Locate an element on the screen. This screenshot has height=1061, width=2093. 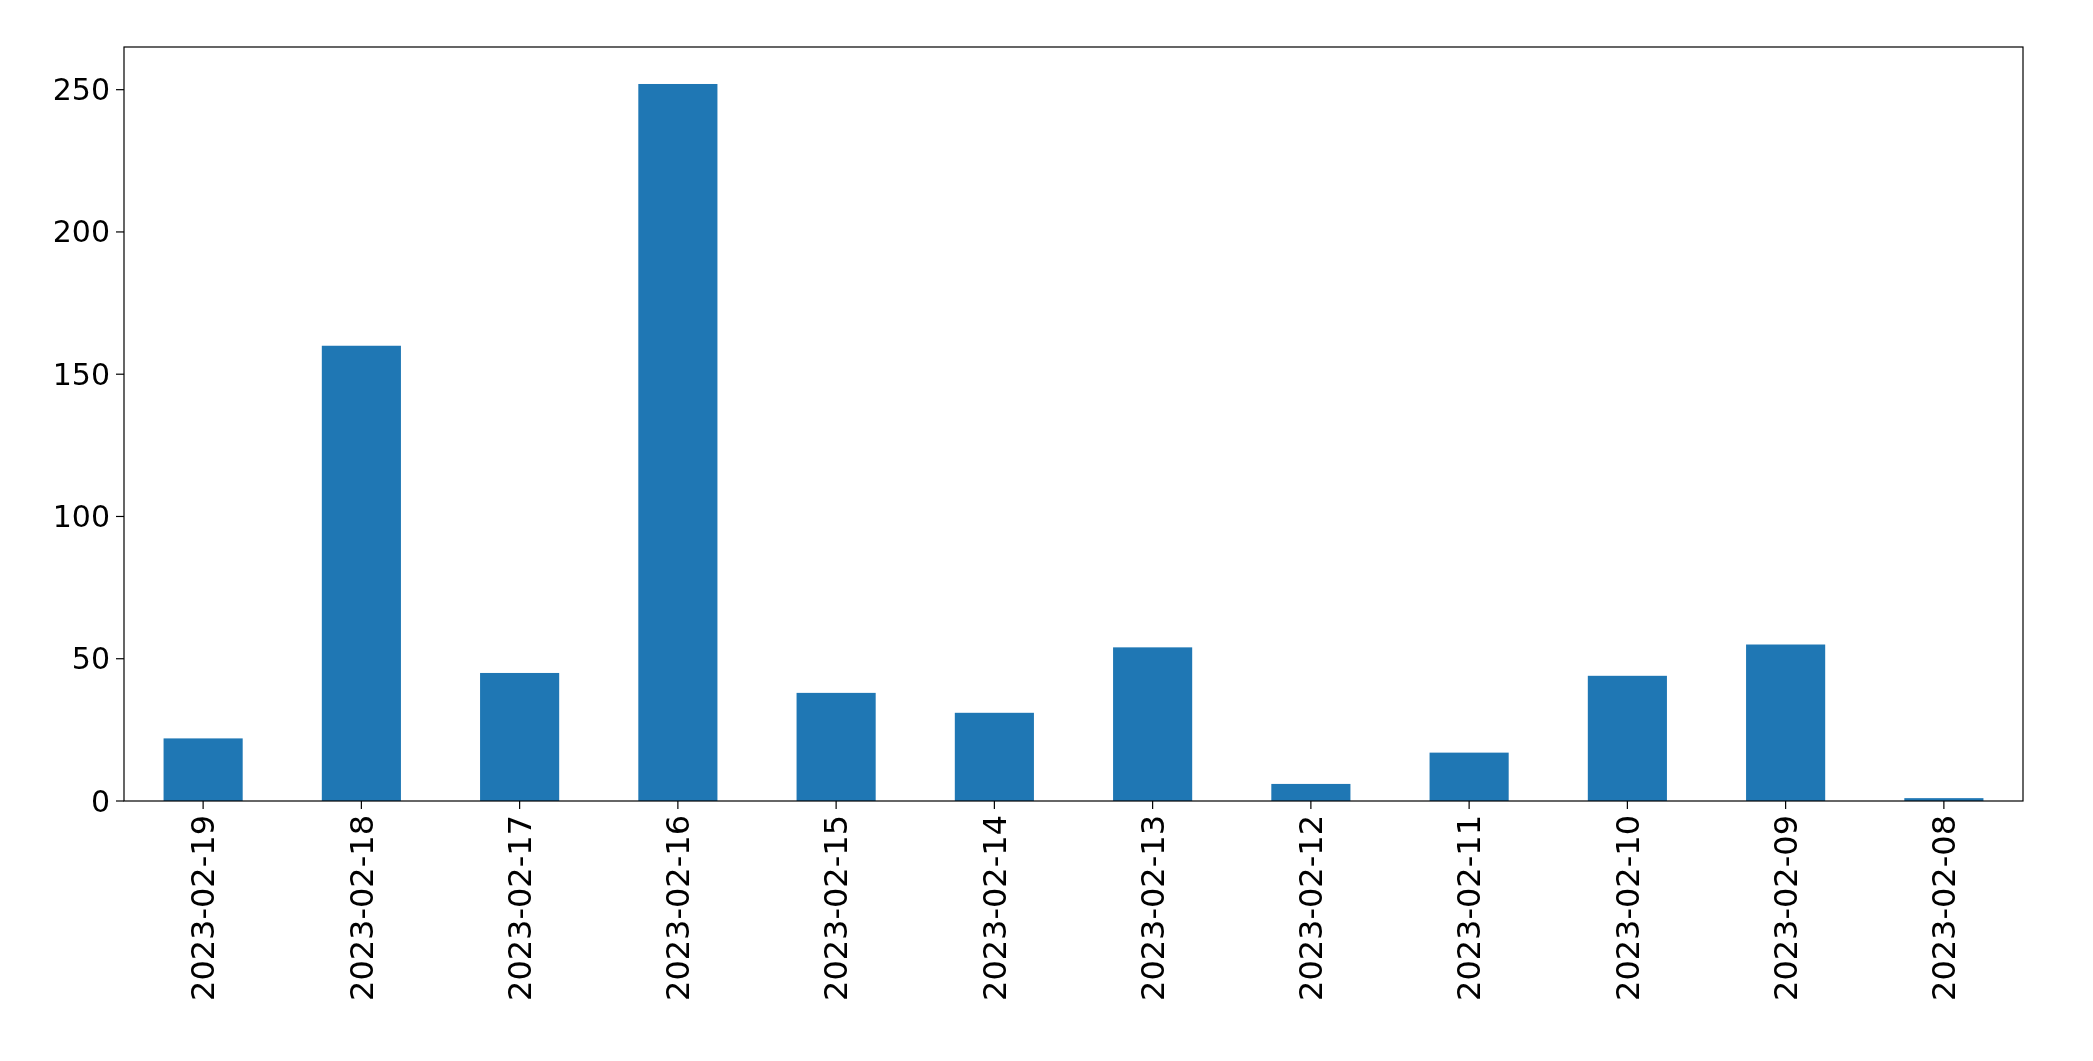
x-tick-label: 2023-02-11 is located at coordinates (1469, 908).